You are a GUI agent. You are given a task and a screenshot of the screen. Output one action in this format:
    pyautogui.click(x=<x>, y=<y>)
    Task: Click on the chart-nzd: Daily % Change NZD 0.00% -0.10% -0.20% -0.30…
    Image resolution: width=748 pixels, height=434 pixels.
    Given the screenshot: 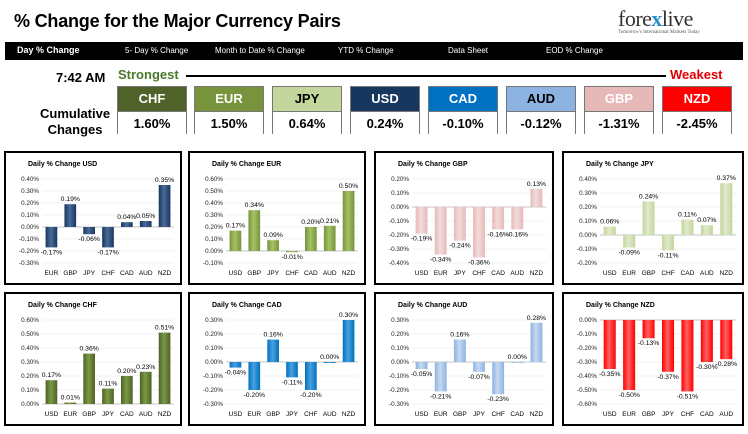 What is the action you would take?
    pyautogui.click(x=653, y=359)
    